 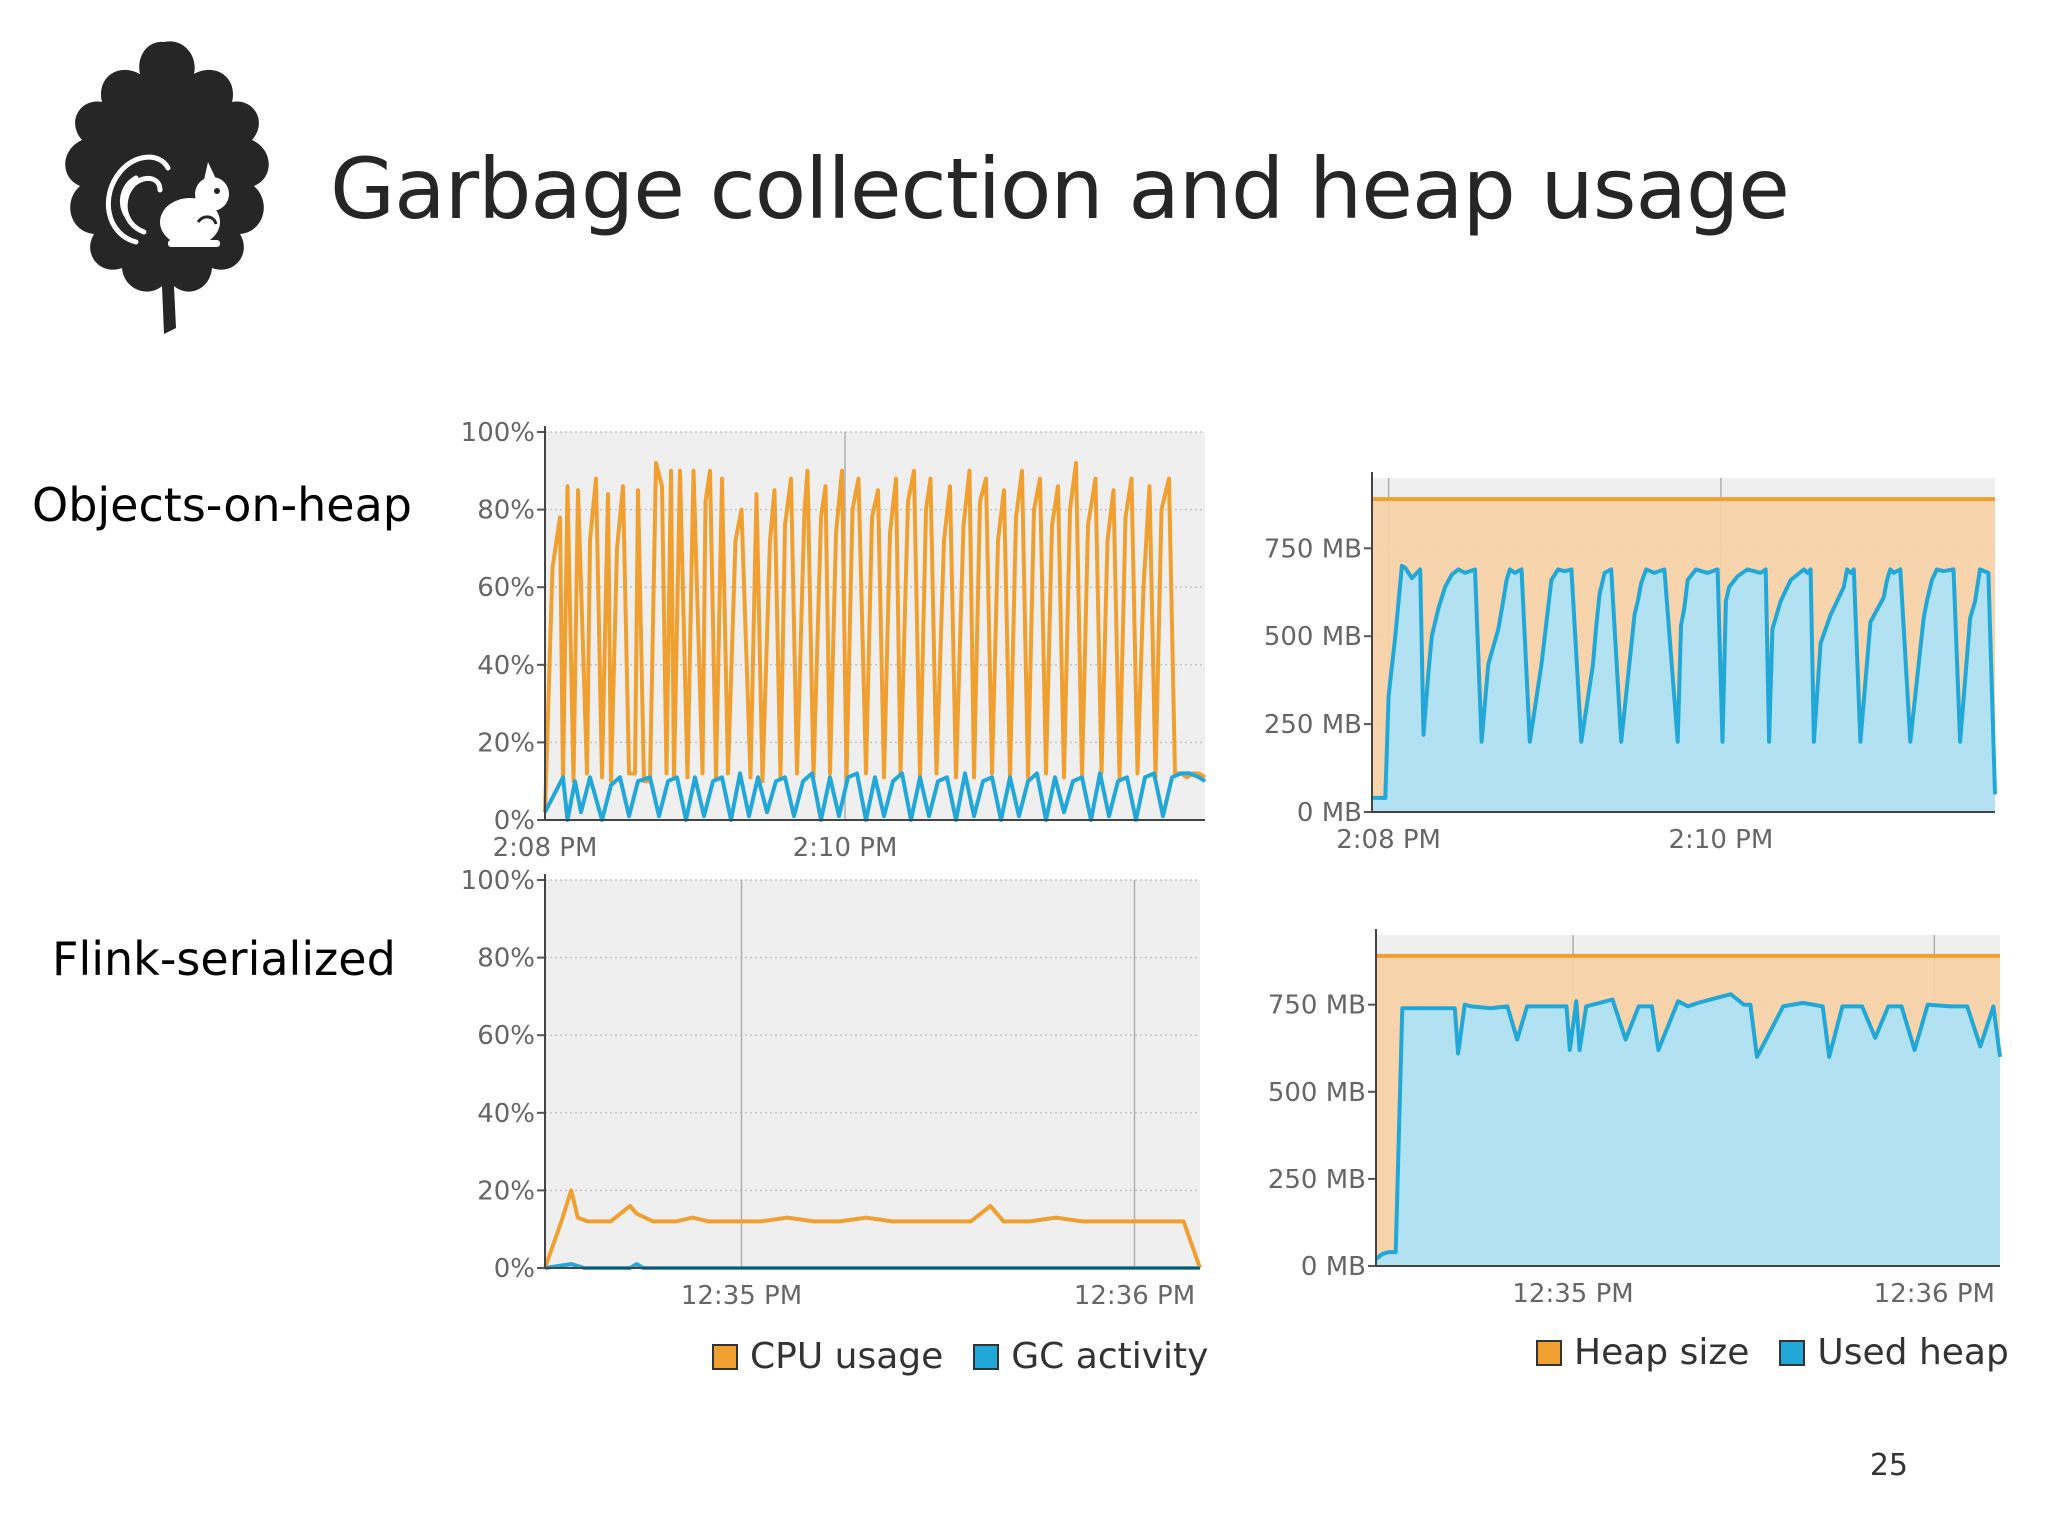 I want to click on squirrel-leaf-logo-icon, so click(x=167, y=188).